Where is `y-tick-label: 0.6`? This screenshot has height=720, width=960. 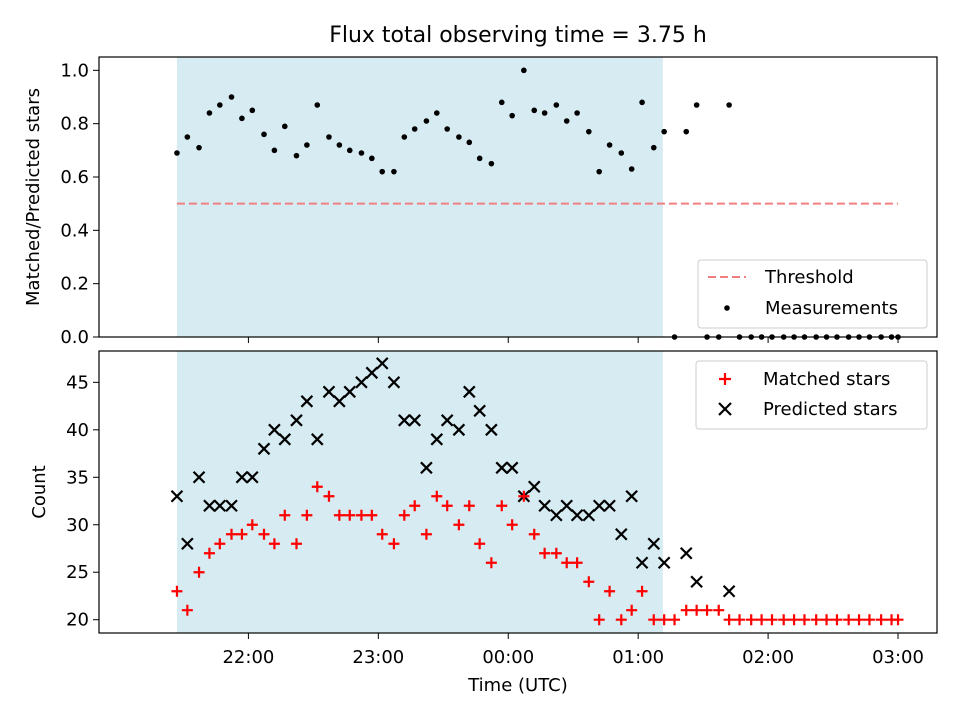
y-tick-label: 0.6 is located at coordinates (74, 177).